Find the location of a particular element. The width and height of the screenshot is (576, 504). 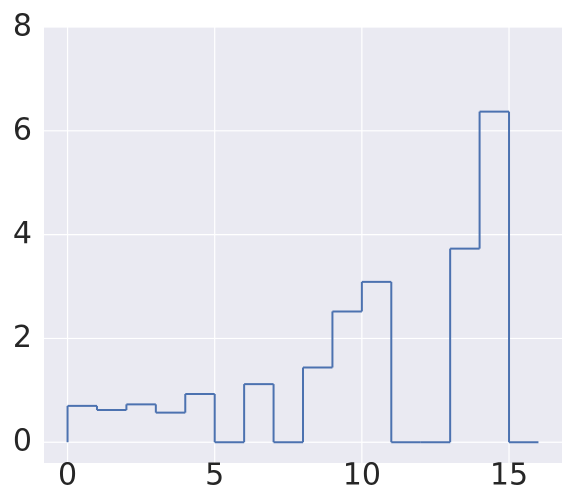

y-tick-label: 6 is located at coordinates (22, 129).